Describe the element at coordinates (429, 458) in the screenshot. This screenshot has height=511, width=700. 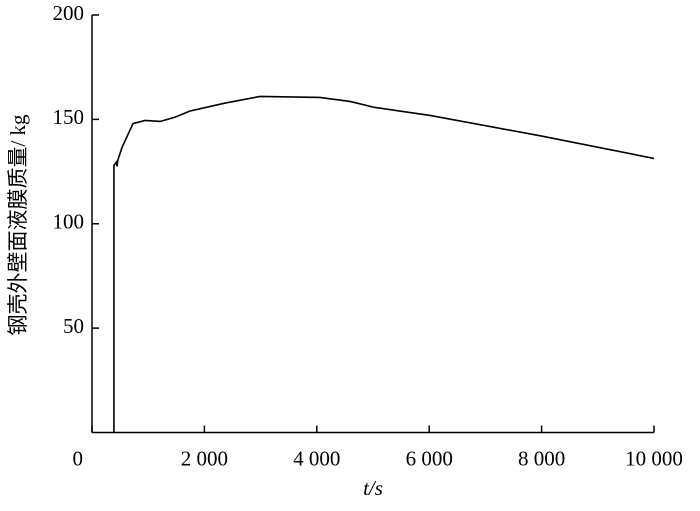
I see `x-tick-label: 6 000` at that location.